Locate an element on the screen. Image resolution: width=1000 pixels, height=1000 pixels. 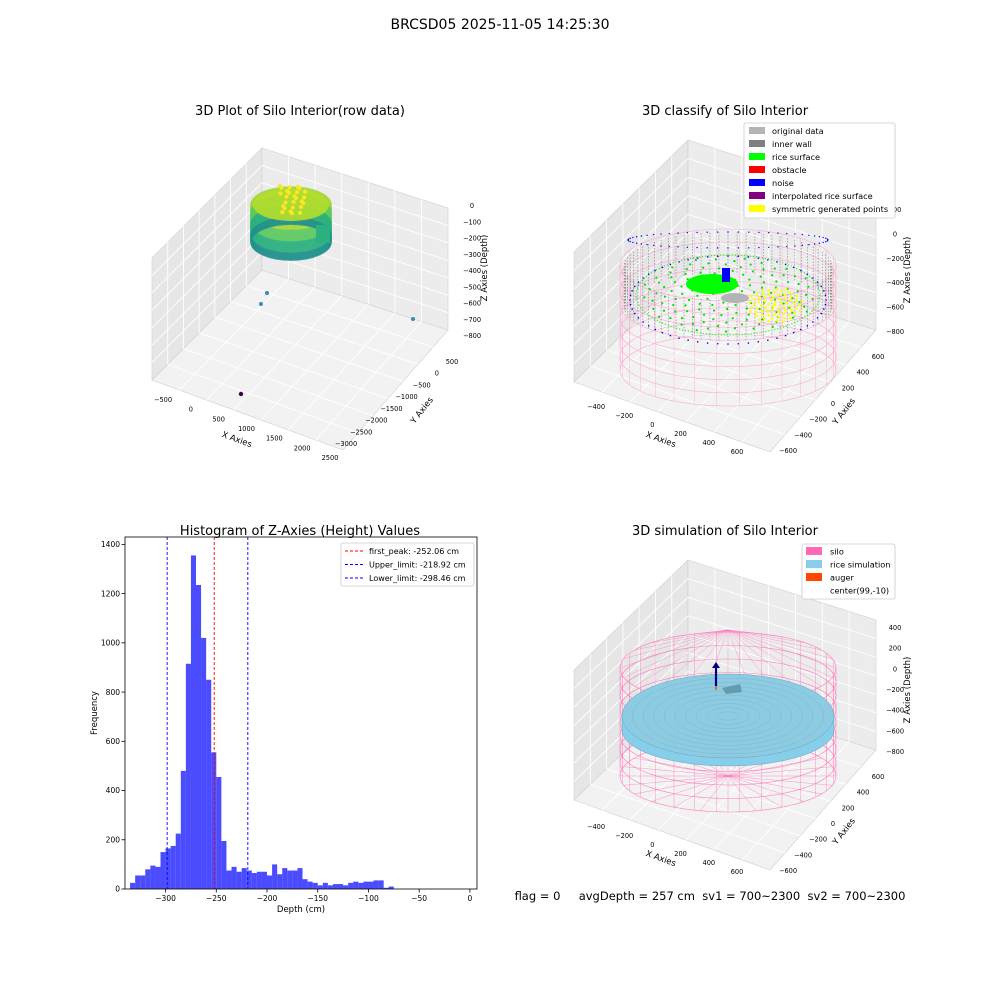
figure-title: BRCSD05 2025-11-05 14:25:30 is located at coordinates (500, 25).